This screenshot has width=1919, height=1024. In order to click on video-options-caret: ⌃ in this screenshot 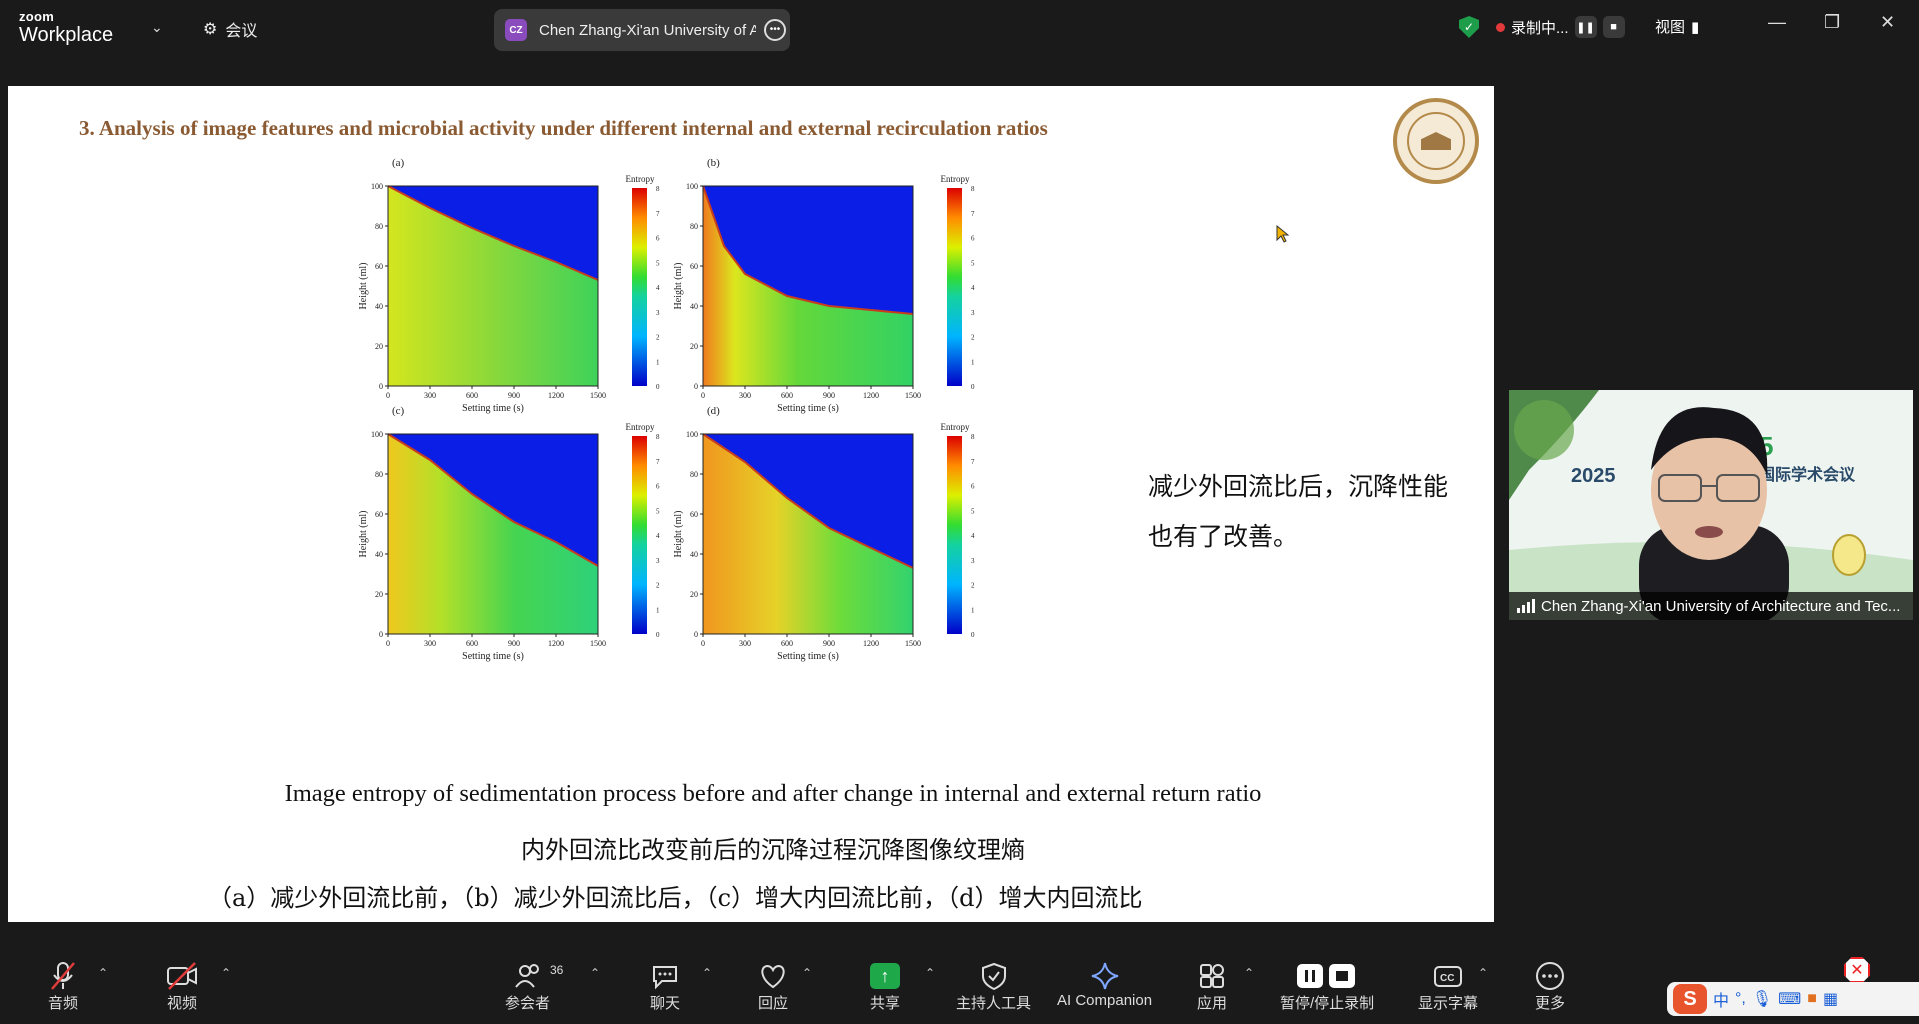, I will do `click(226, 973)`.